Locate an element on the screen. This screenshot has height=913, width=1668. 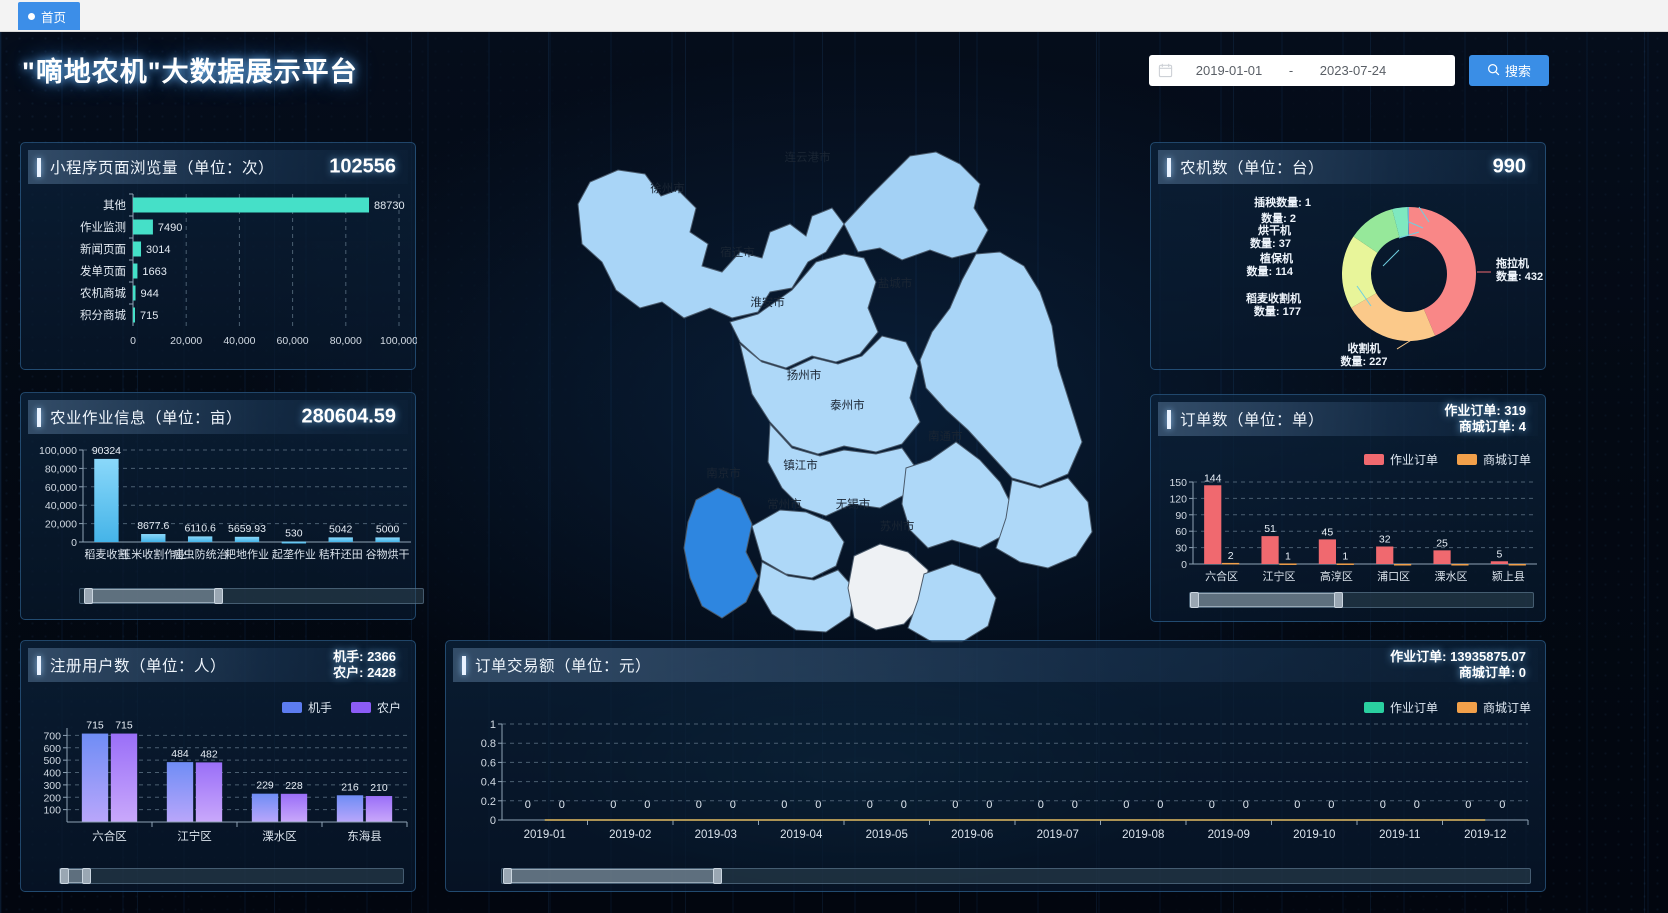
turnover-legend-item-work: 作业订单 is located at coordinates (1400, 707).